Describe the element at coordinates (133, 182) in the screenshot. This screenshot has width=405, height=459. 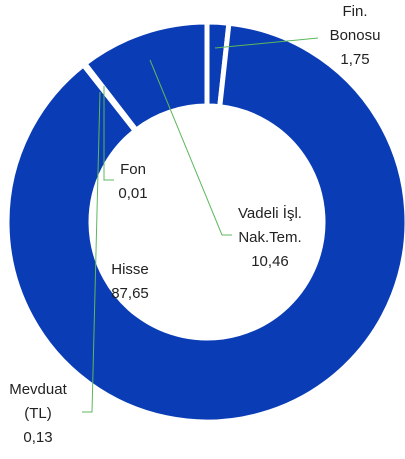
I see `data-label: Fon 0,01` at that location.